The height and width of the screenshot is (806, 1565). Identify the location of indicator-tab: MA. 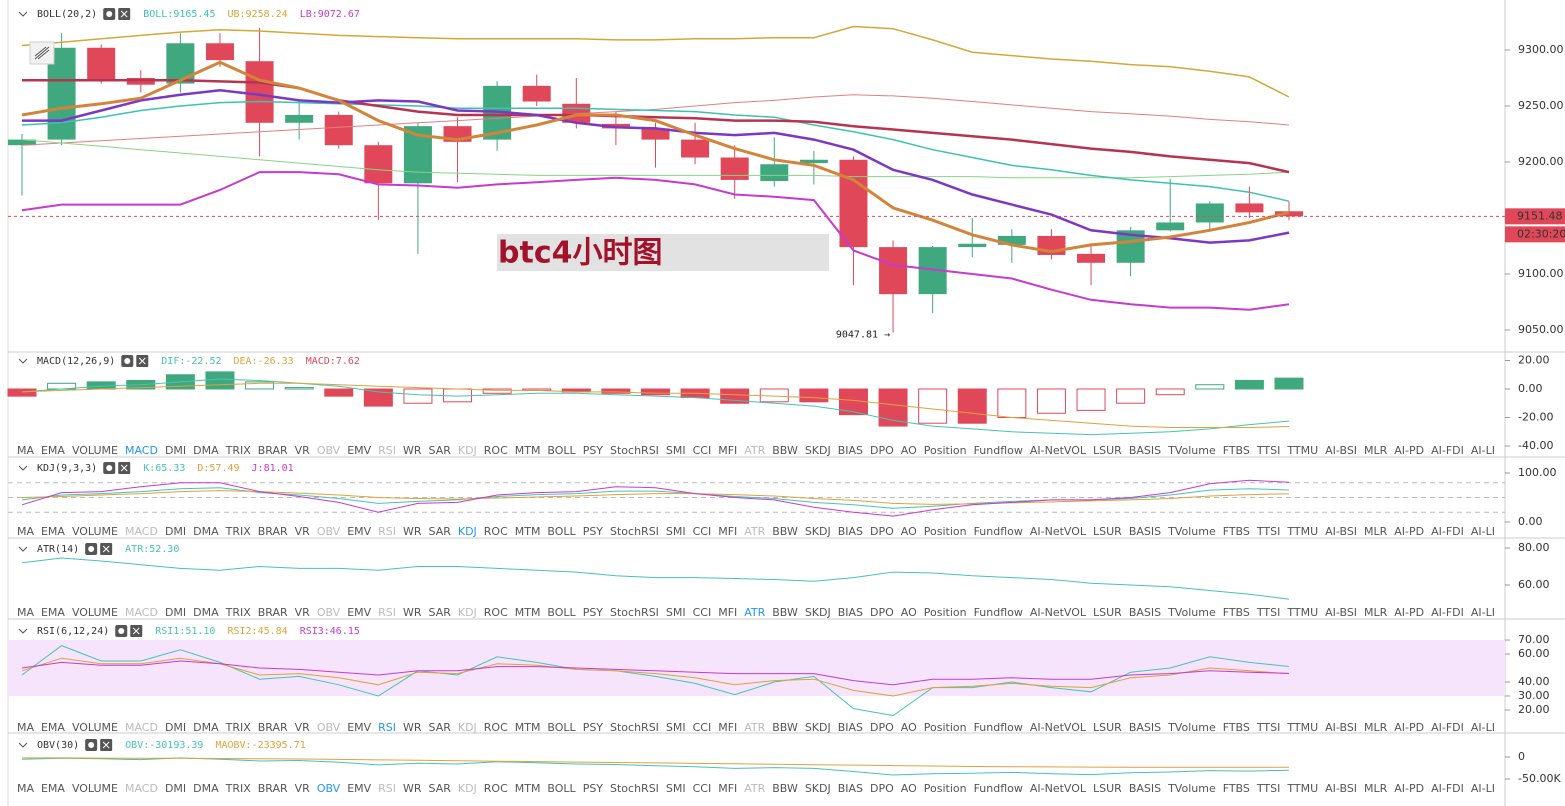
(25, 450).